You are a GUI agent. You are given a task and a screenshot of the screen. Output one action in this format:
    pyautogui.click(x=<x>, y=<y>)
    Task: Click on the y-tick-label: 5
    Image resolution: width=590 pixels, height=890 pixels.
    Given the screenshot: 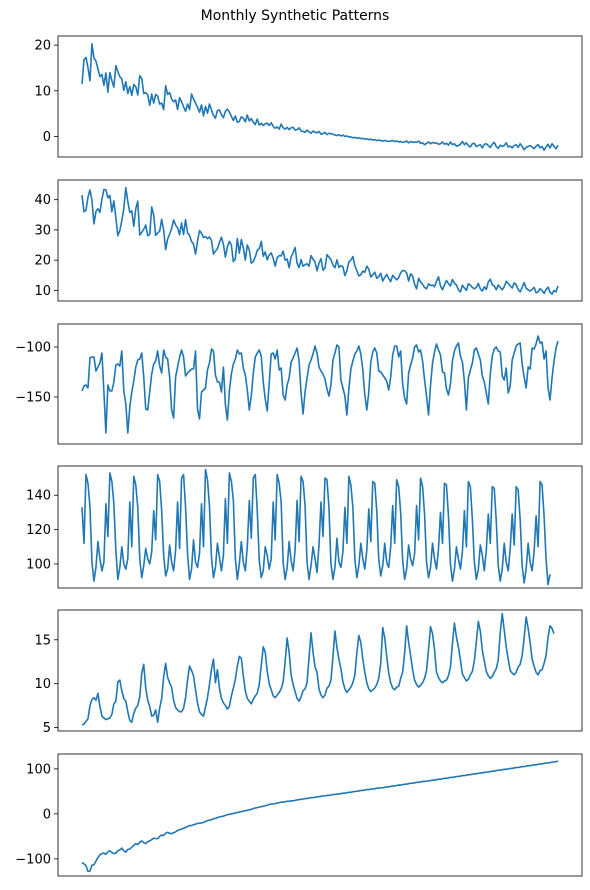 What is the action you would take?
    pyautogui.click(x=47, y=728)
    